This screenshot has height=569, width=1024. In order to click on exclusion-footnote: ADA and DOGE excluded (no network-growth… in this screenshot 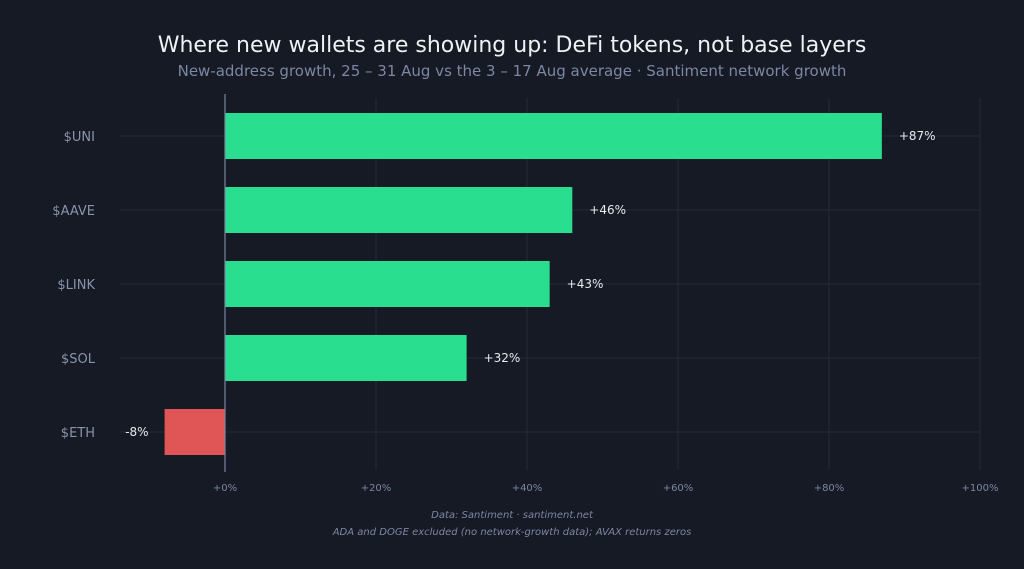, I will do `click(512, 532)`.